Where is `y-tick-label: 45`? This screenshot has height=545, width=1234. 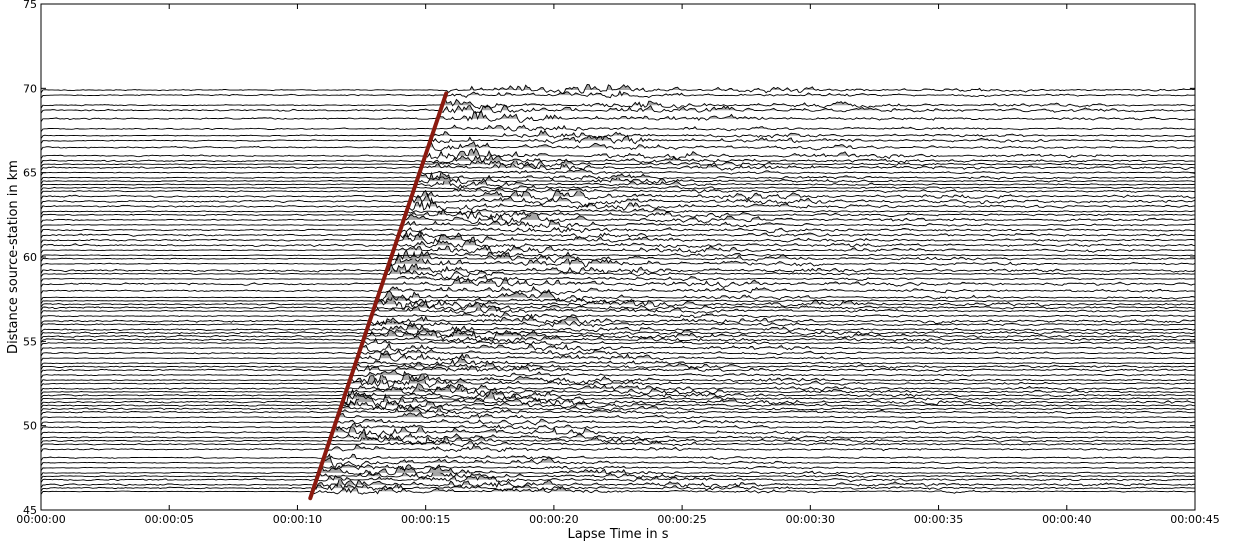
y-tick-label: 45 is located at coordinates (30, 510).